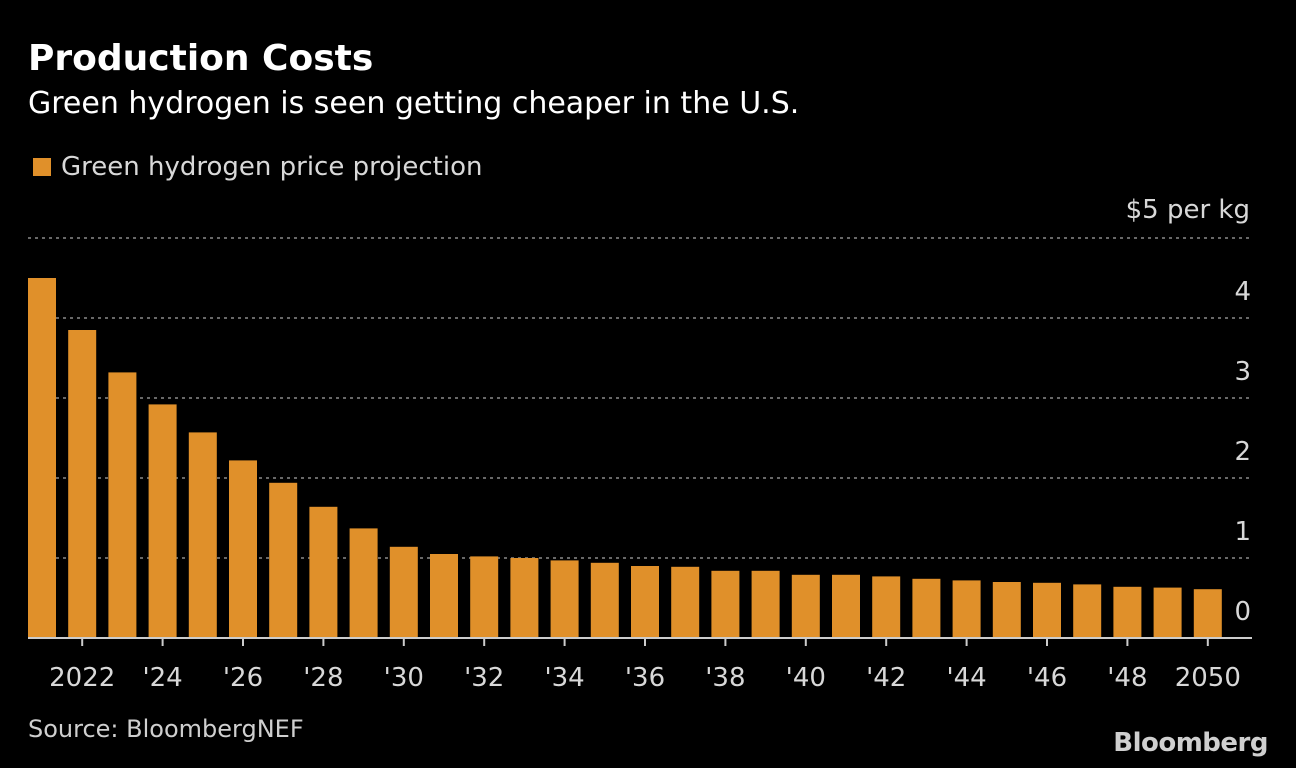 This screenshot has height=768, width=1296. What do you see at coordinates (1190, 743) in the screenshot?
I see `bloomberg-logo: Bloomberg` at bounding box center [1190, 743].